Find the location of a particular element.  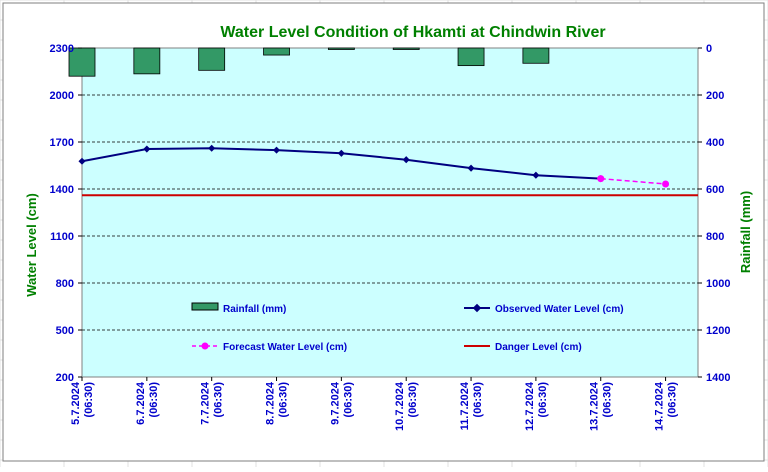

forecast-water-level-series is located at coordinates (633, 181).